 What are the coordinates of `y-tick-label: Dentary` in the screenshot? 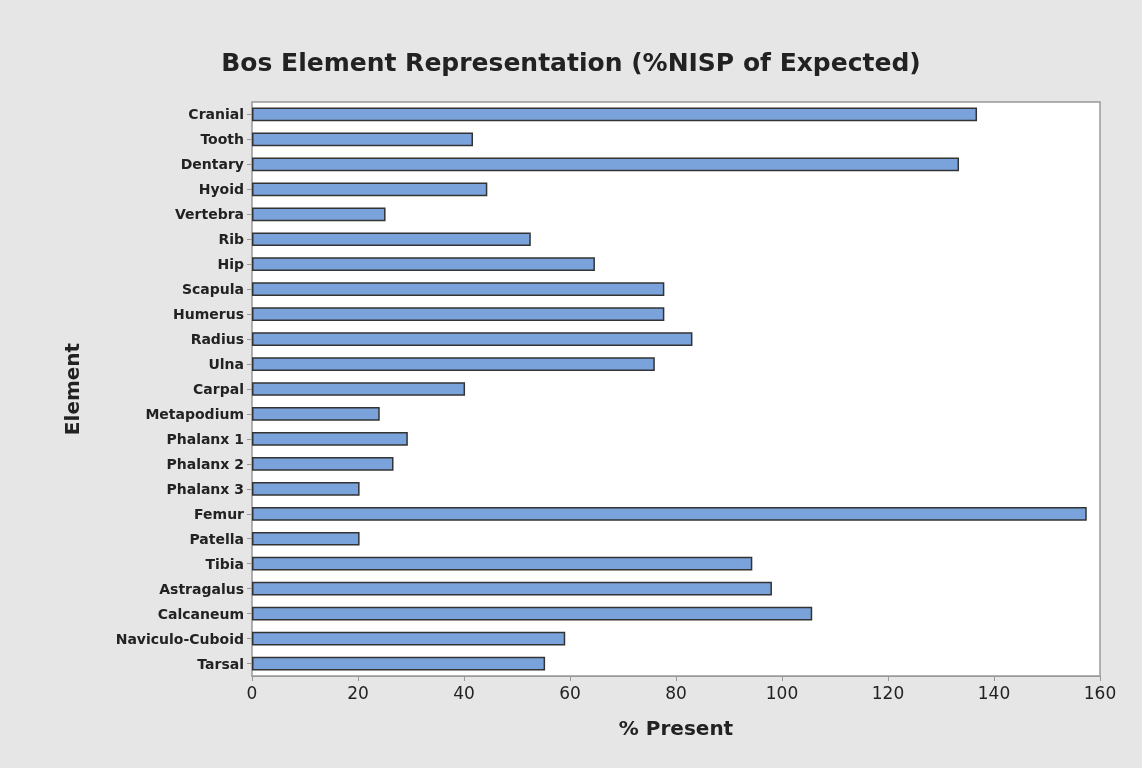 It's located at (212, 164).